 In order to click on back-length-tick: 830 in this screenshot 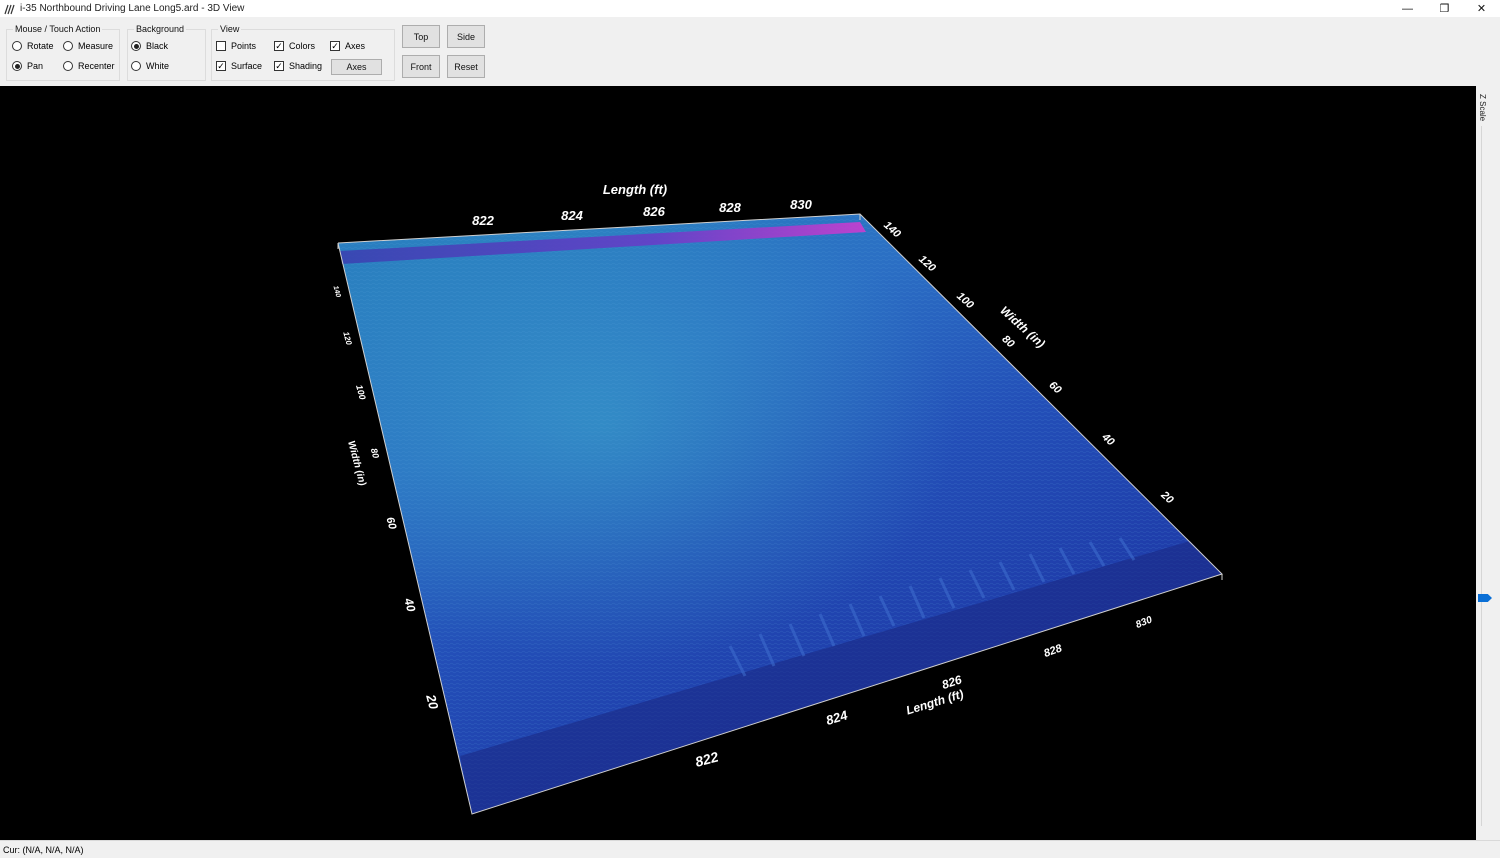, I will do `click(801, 204)`.